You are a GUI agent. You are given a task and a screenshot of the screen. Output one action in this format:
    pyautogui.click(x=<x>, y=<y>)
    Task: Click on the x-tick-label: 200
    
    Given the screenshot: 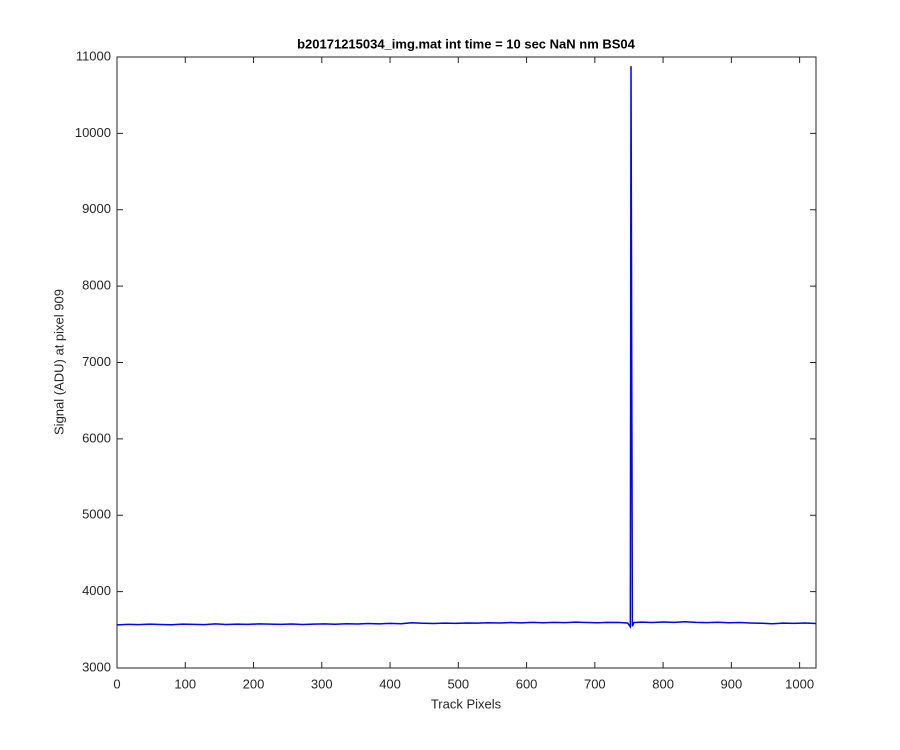 What is the action you would take?
    pyautogui.click(x=254, y=683)
    